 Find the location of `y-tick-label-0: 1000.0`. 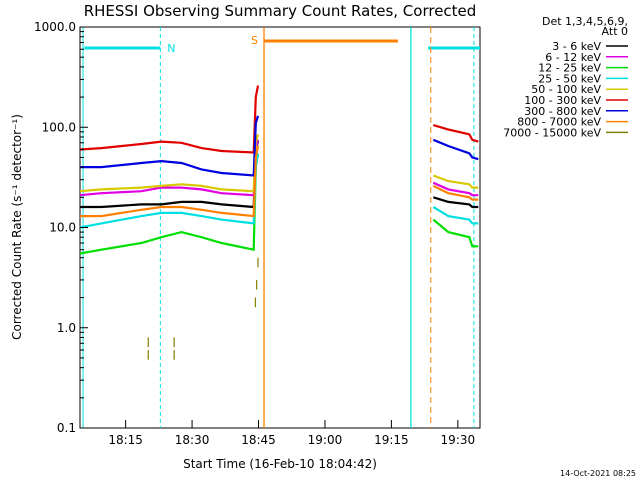

y-tick-label-0: 1000.0 is located at coordinates (55, 27).